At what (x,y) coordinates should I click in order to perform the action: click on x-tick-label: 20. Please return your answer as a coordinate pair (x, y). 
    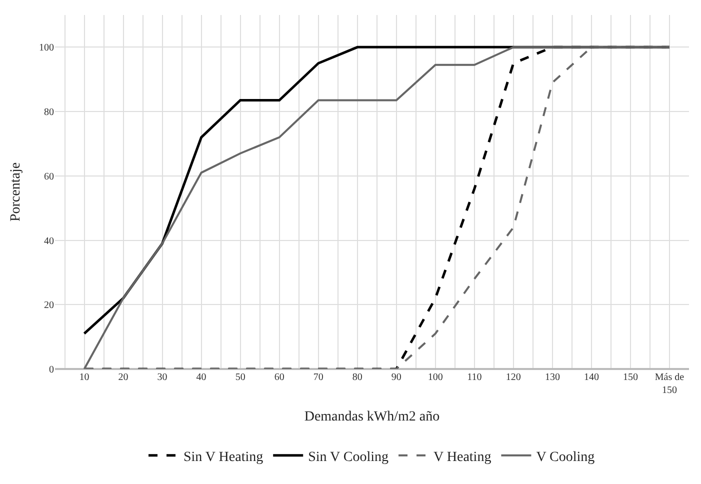
    Looking at the image, I should click on (123, 377).